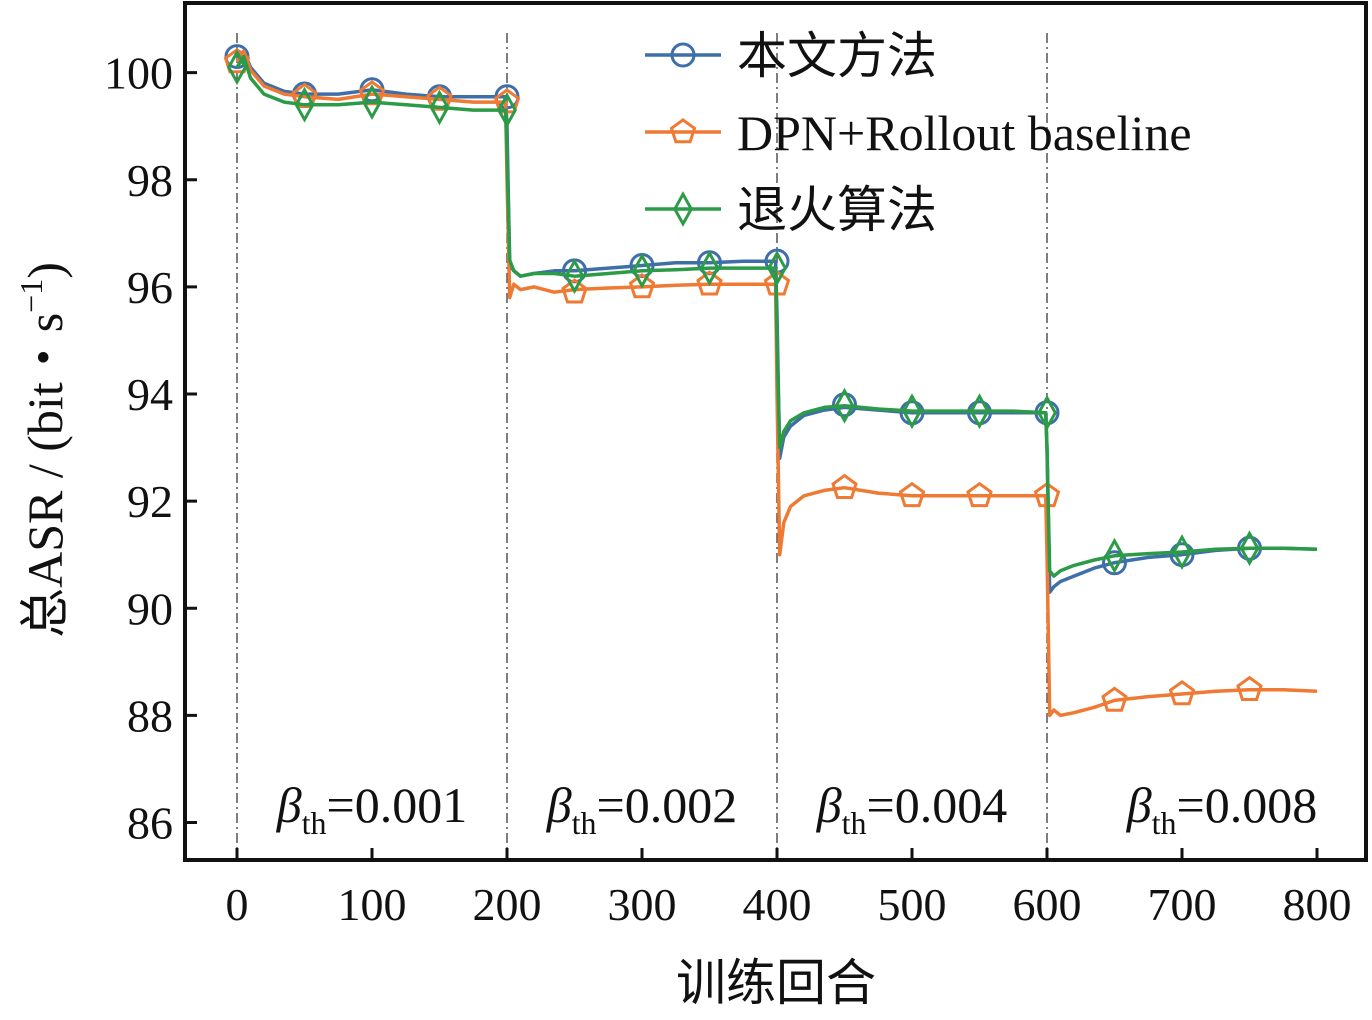 Image resolution: width=1372 pixels, height=1020 pixels. Describe the element at coordinates (837, 56) in the screenshot. I see `legend-label: 本文方法` at that location.